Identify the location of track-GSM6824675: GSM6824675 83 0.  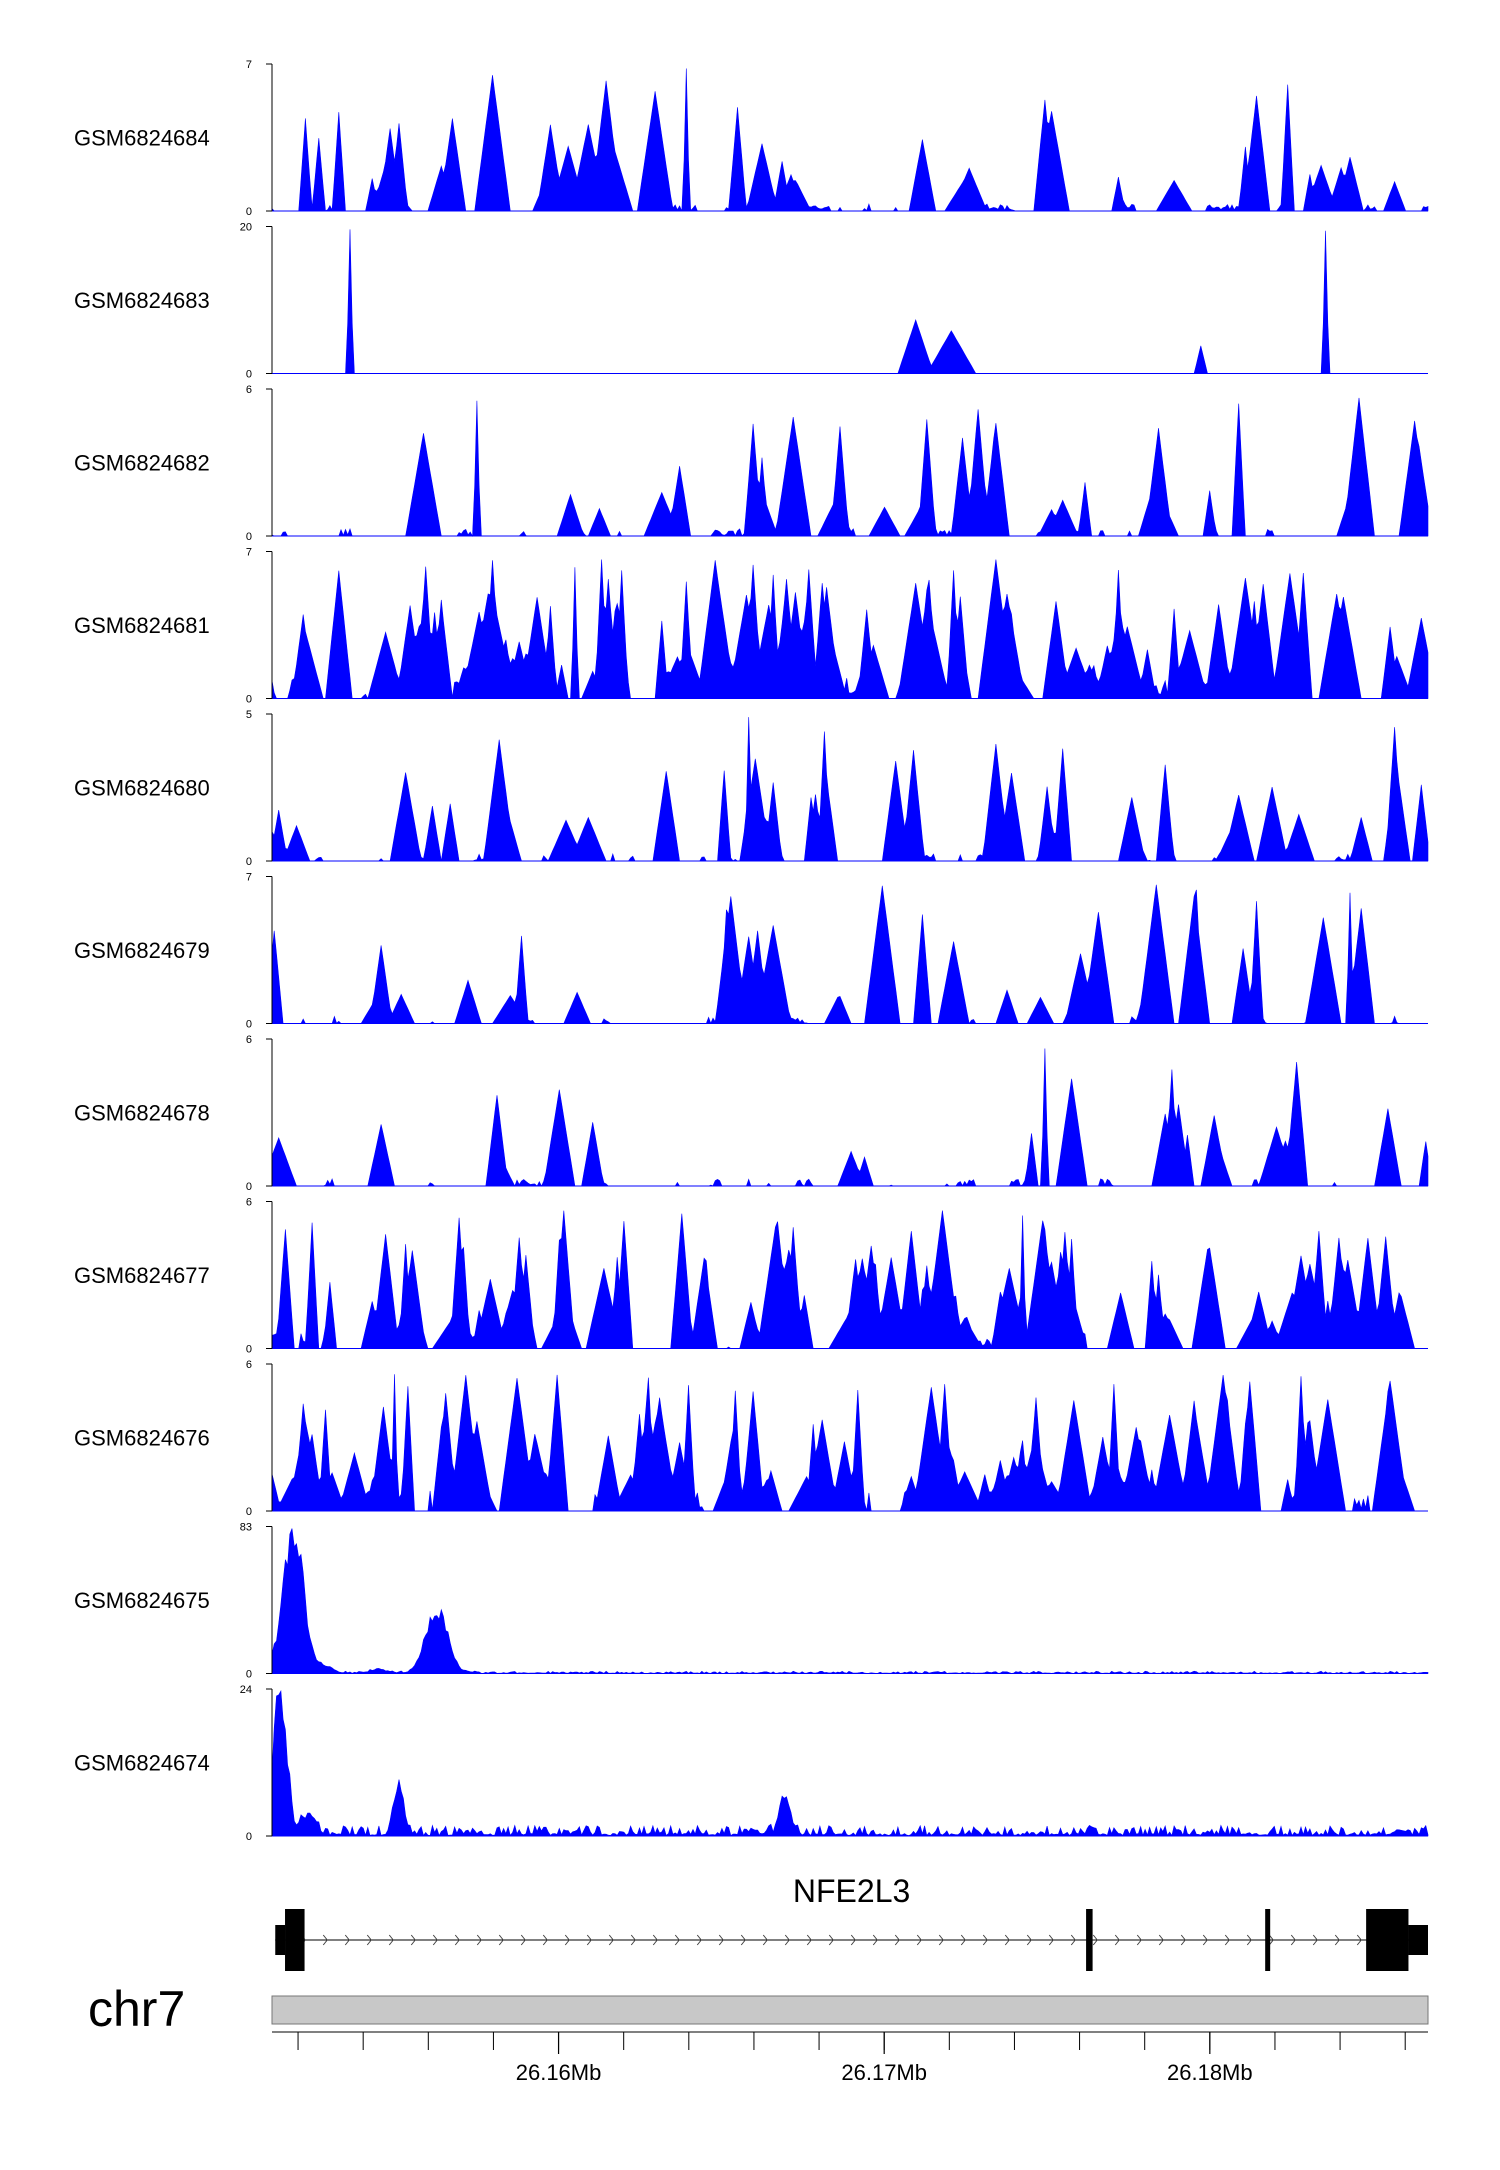
(751, 1601).